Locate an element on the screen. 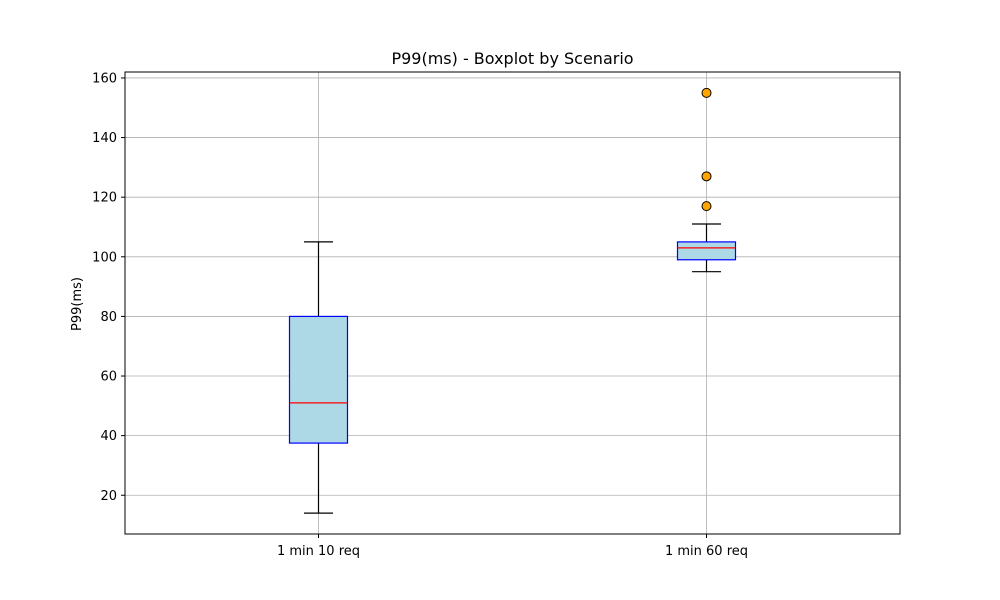 The image size is (1000, 600). x-tick-label: 1 min 60 req is located at coordinates (706, 551).